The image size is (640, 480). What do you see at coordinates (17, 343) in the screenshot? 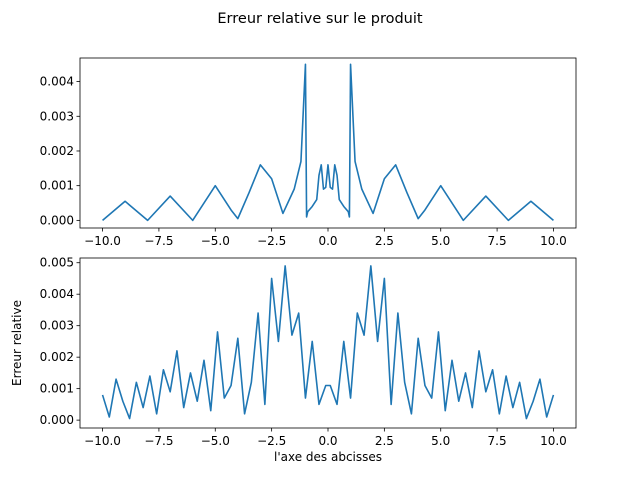
I see `y-axis-label: Erreur relative` at bounding box center [17, 343].